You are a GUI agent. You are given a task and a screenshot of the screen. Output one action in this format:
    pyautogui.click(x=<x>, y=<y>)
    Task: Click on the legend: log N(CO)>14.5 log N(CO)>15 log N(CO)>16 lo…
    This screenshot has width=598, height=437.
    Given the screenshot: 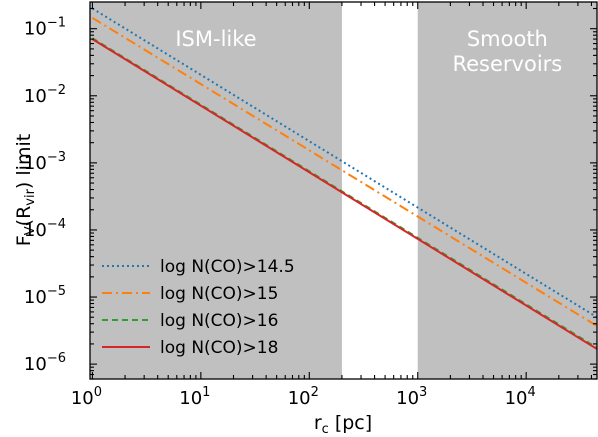 What is the action you would take?
    pyautogui.click(x=198, y=307)
    